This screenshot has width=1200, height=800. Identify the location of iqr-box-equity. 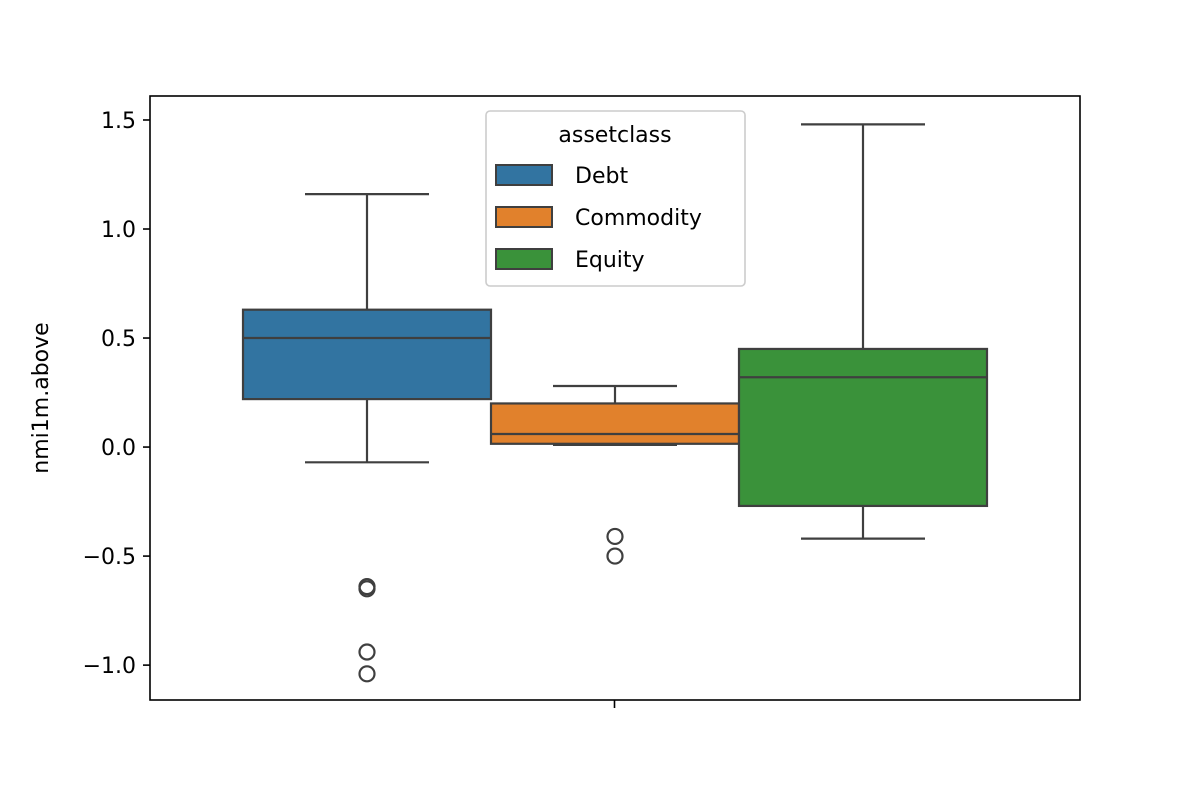
(863, 427).